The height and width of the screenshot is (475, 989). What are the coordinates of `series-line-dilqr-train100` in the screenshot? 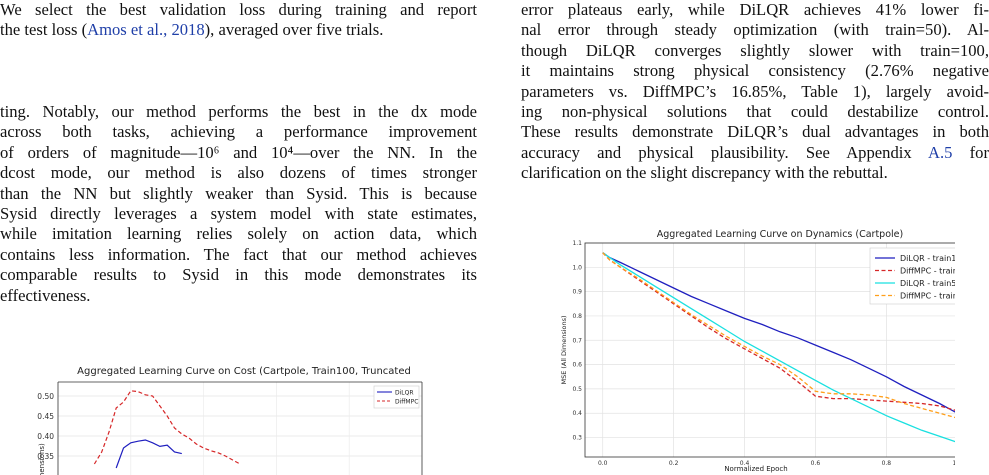 It's located at (778, 332).